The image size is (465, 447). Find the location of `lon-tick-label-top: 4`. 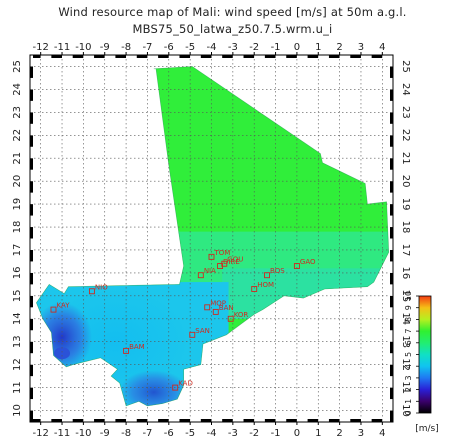

lon-tick-label-top: 4 is located at coordinates (382, 47).